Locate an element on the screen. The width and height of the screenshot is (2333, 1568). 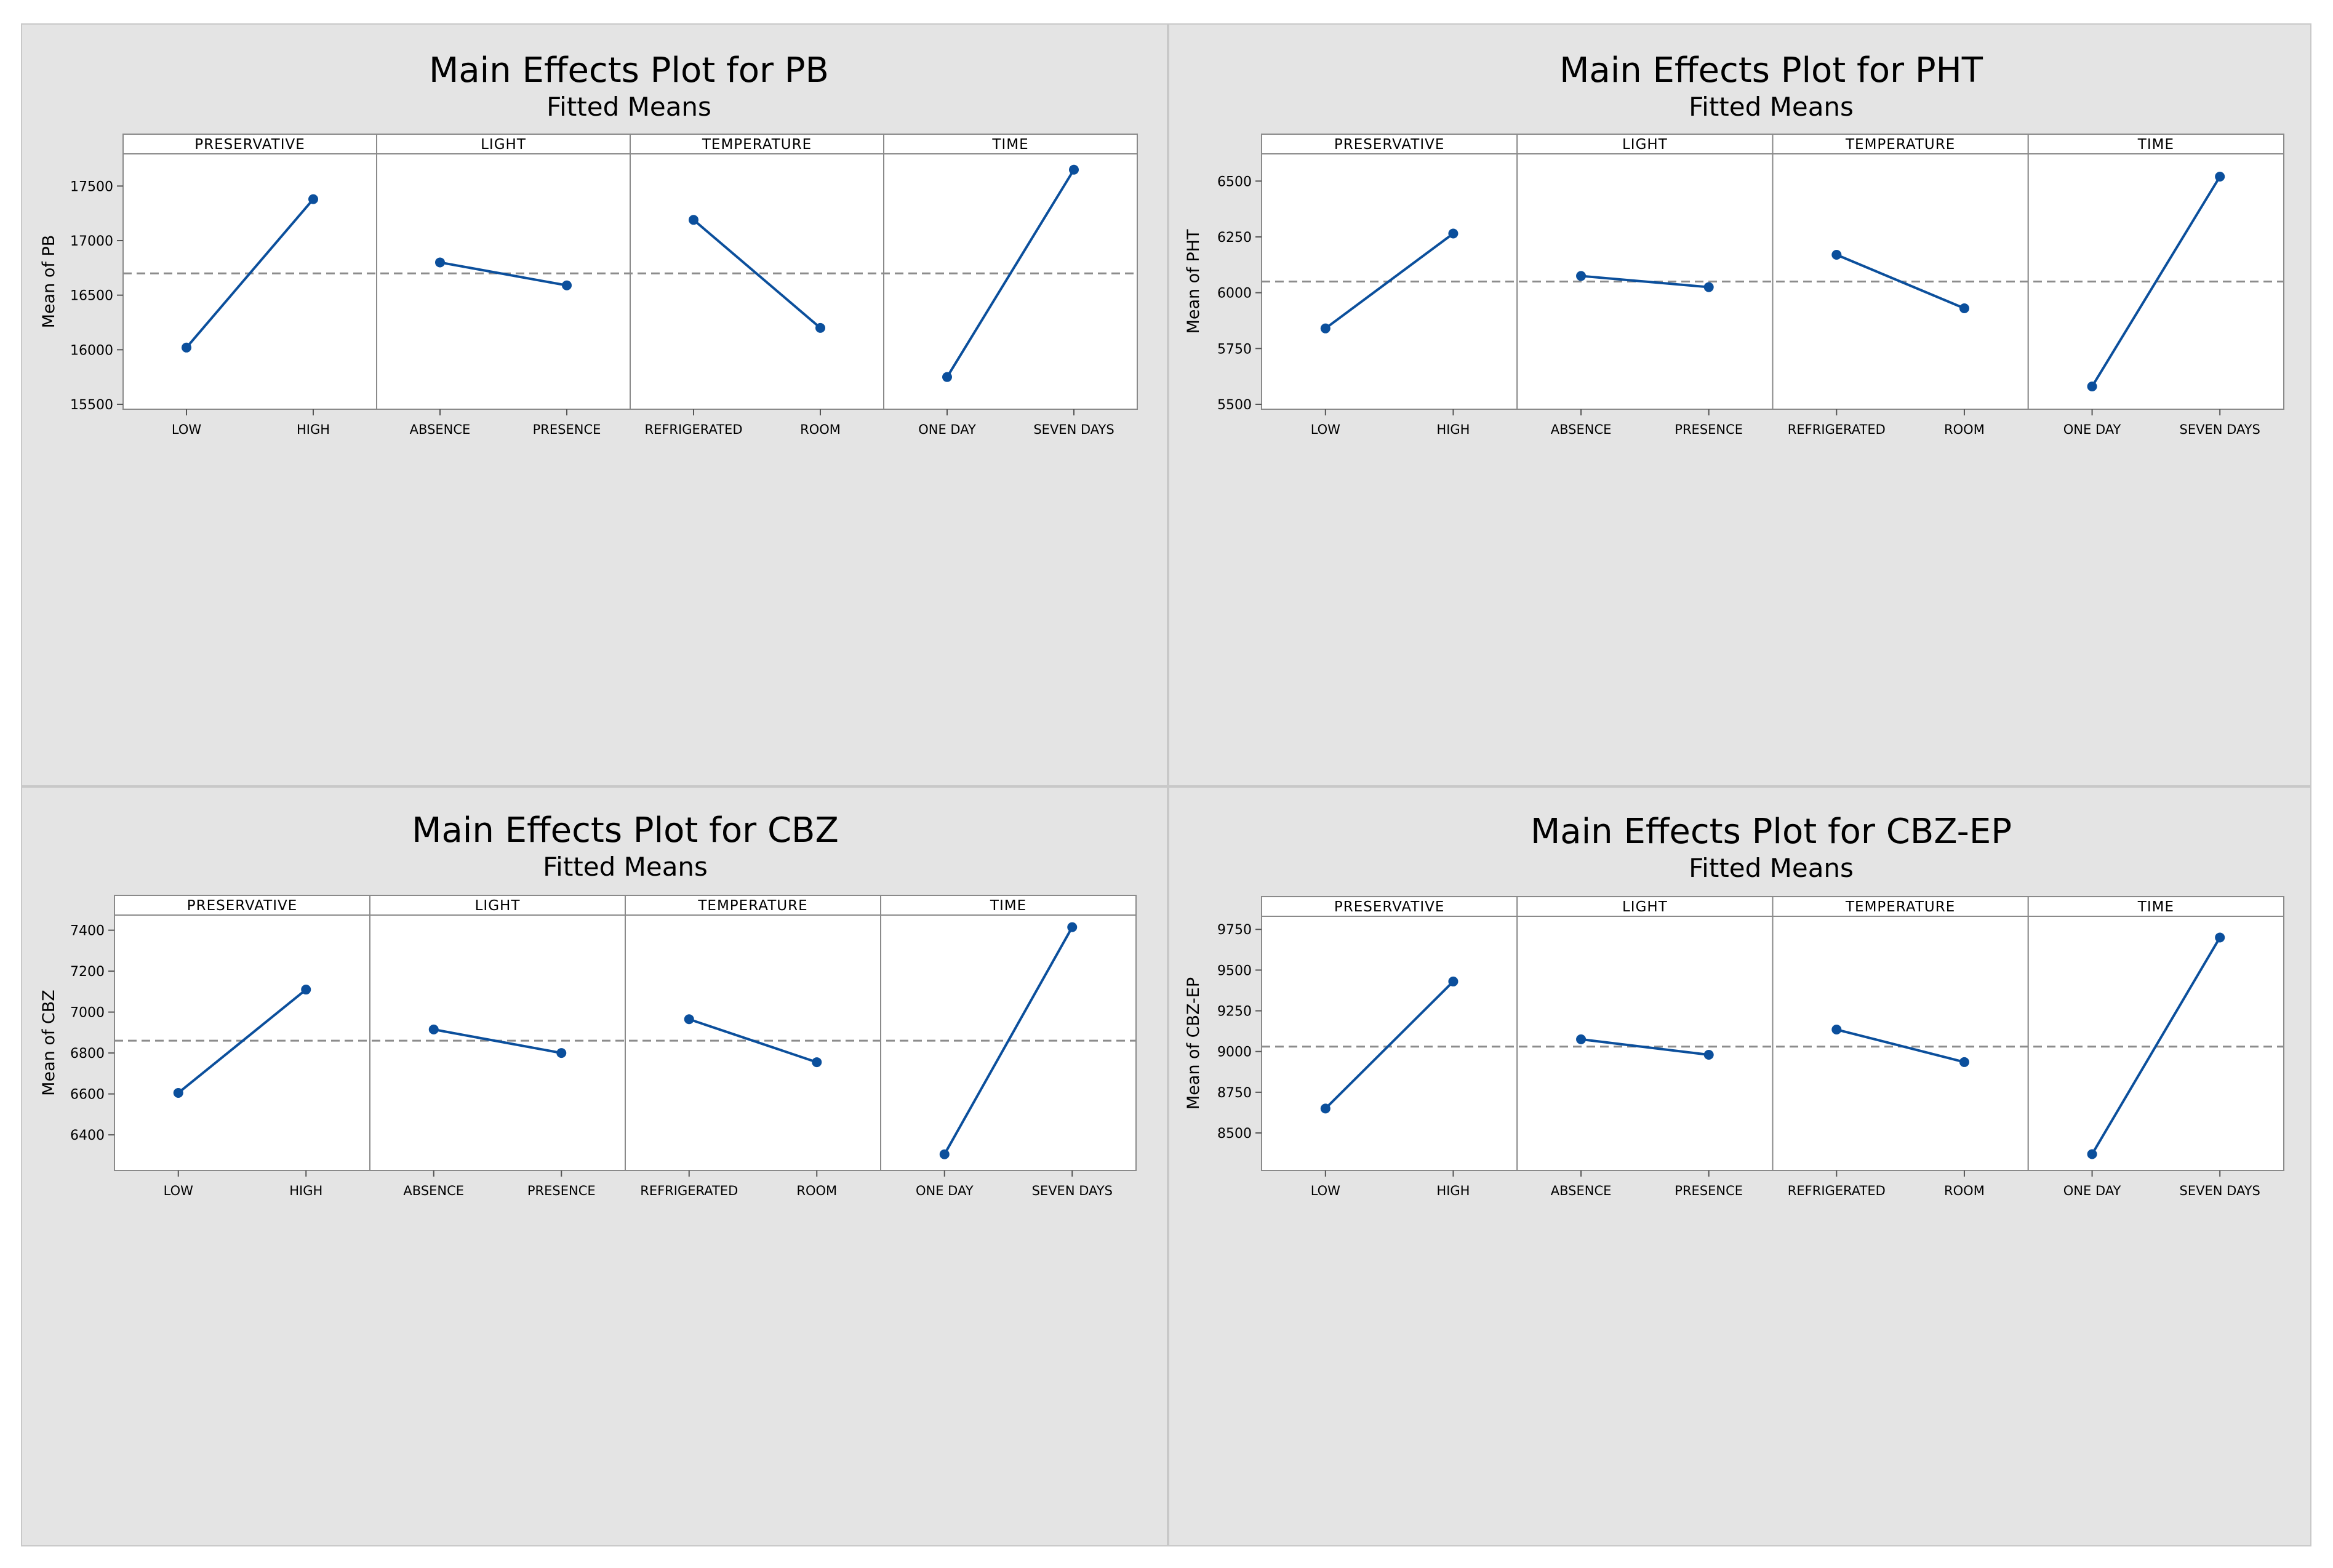
strip-label-cbz-light: LIGHT is located at coordinates (498, 906).